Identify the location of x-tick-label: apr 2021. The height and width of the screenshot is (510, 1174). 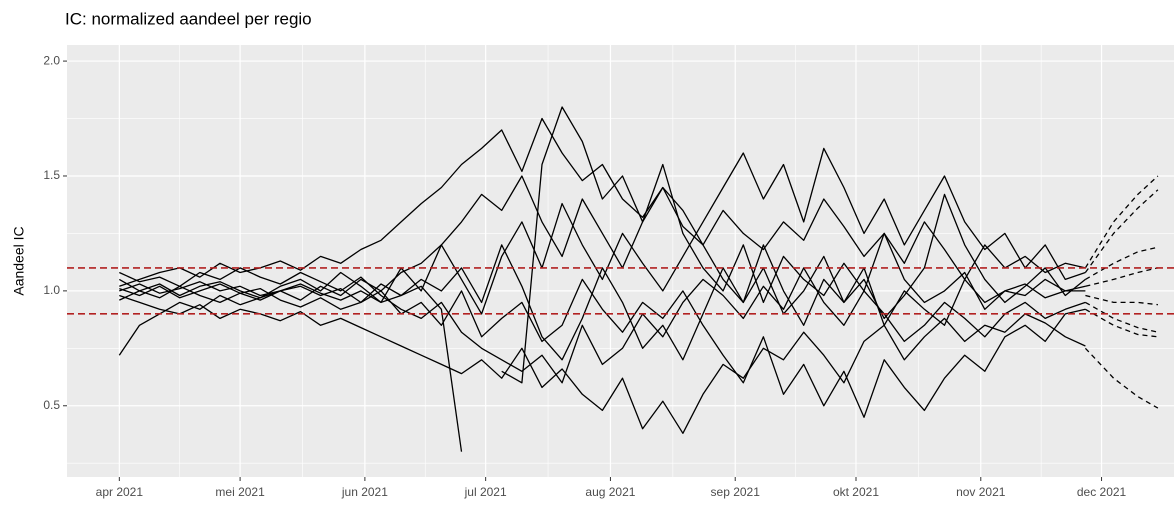
(120, 492).